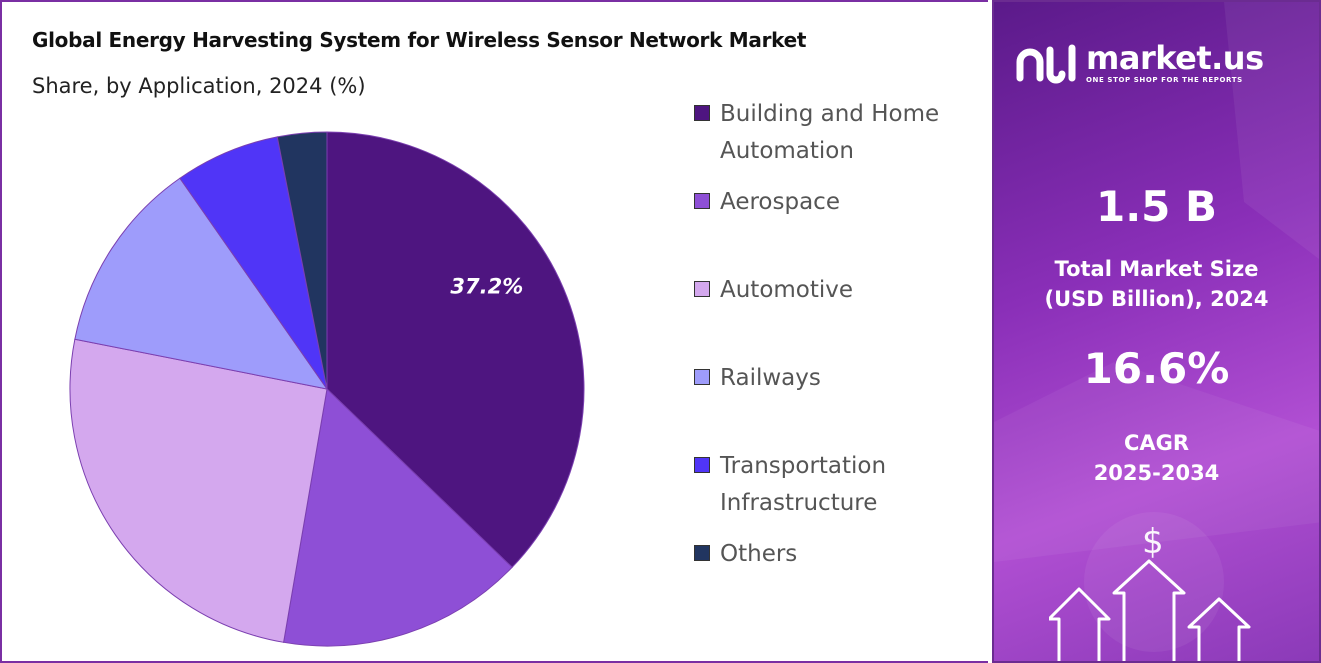 This screenshot has height=663, width=1321. I want to click on legend-item-others: Others, so click(745, 554).